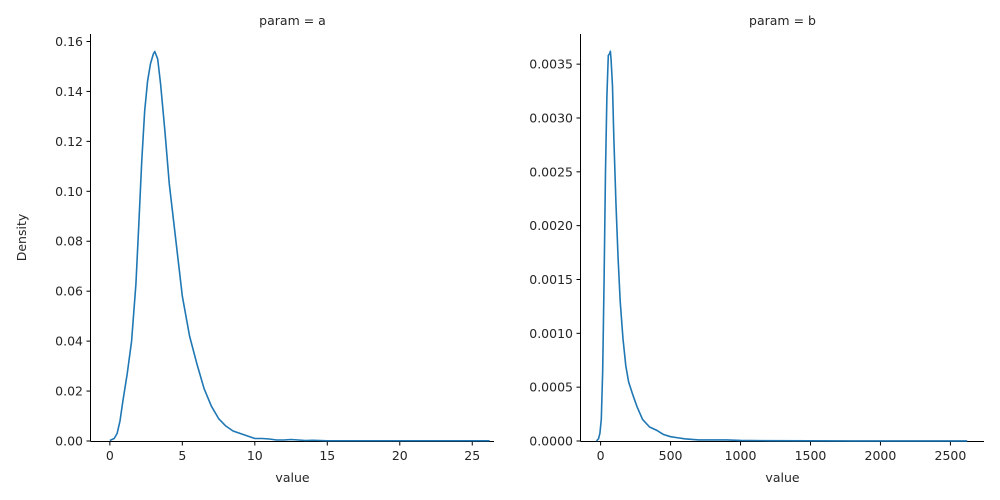 This screenshot has width=1000, height=500. What do you see at coordinates (327, 455) in the screenshot?
I see `x-tick-label: 15` at bounding box center [327, 455].